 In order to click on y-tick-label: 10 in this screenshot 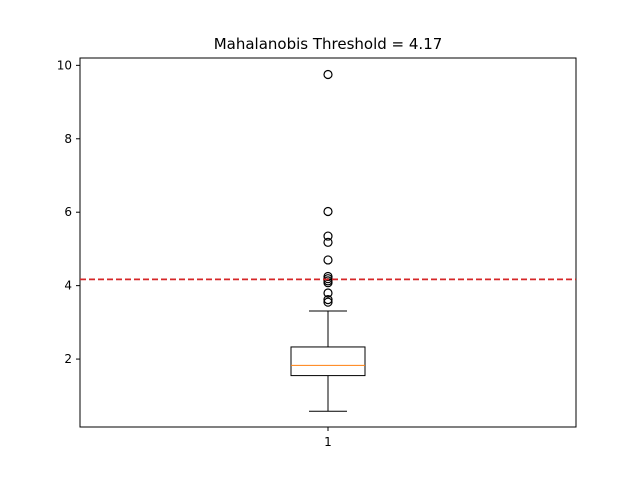, I will do `click(64, 65)`.